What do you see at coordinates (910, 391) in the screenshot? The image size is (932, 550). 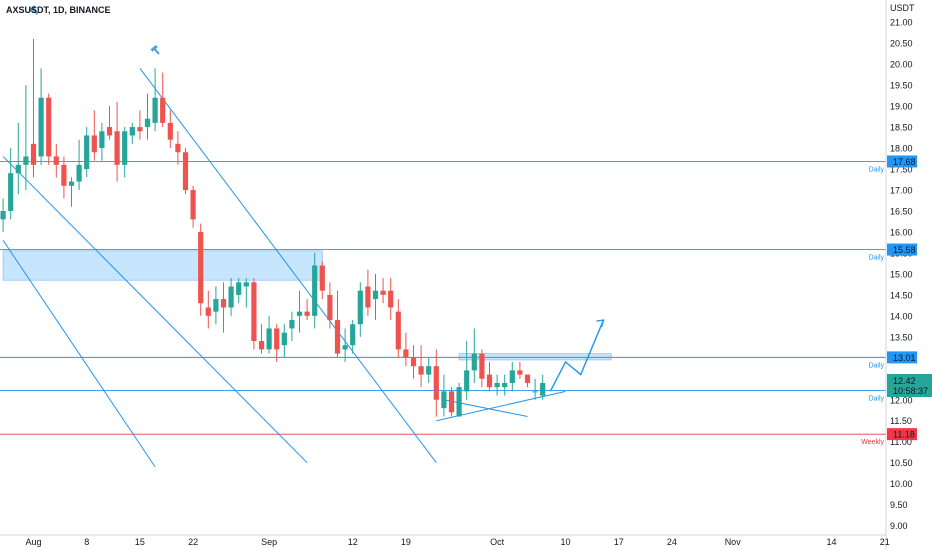 I see `countdown-text: 10:58:37` at bounding box center [910, 391].